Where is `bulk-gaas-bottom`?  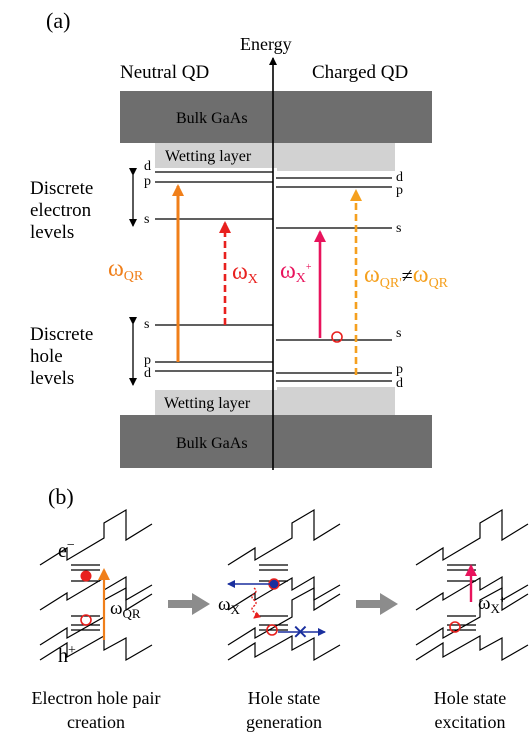 bulk-gaas-bottom is located at coordinates (276, 441).